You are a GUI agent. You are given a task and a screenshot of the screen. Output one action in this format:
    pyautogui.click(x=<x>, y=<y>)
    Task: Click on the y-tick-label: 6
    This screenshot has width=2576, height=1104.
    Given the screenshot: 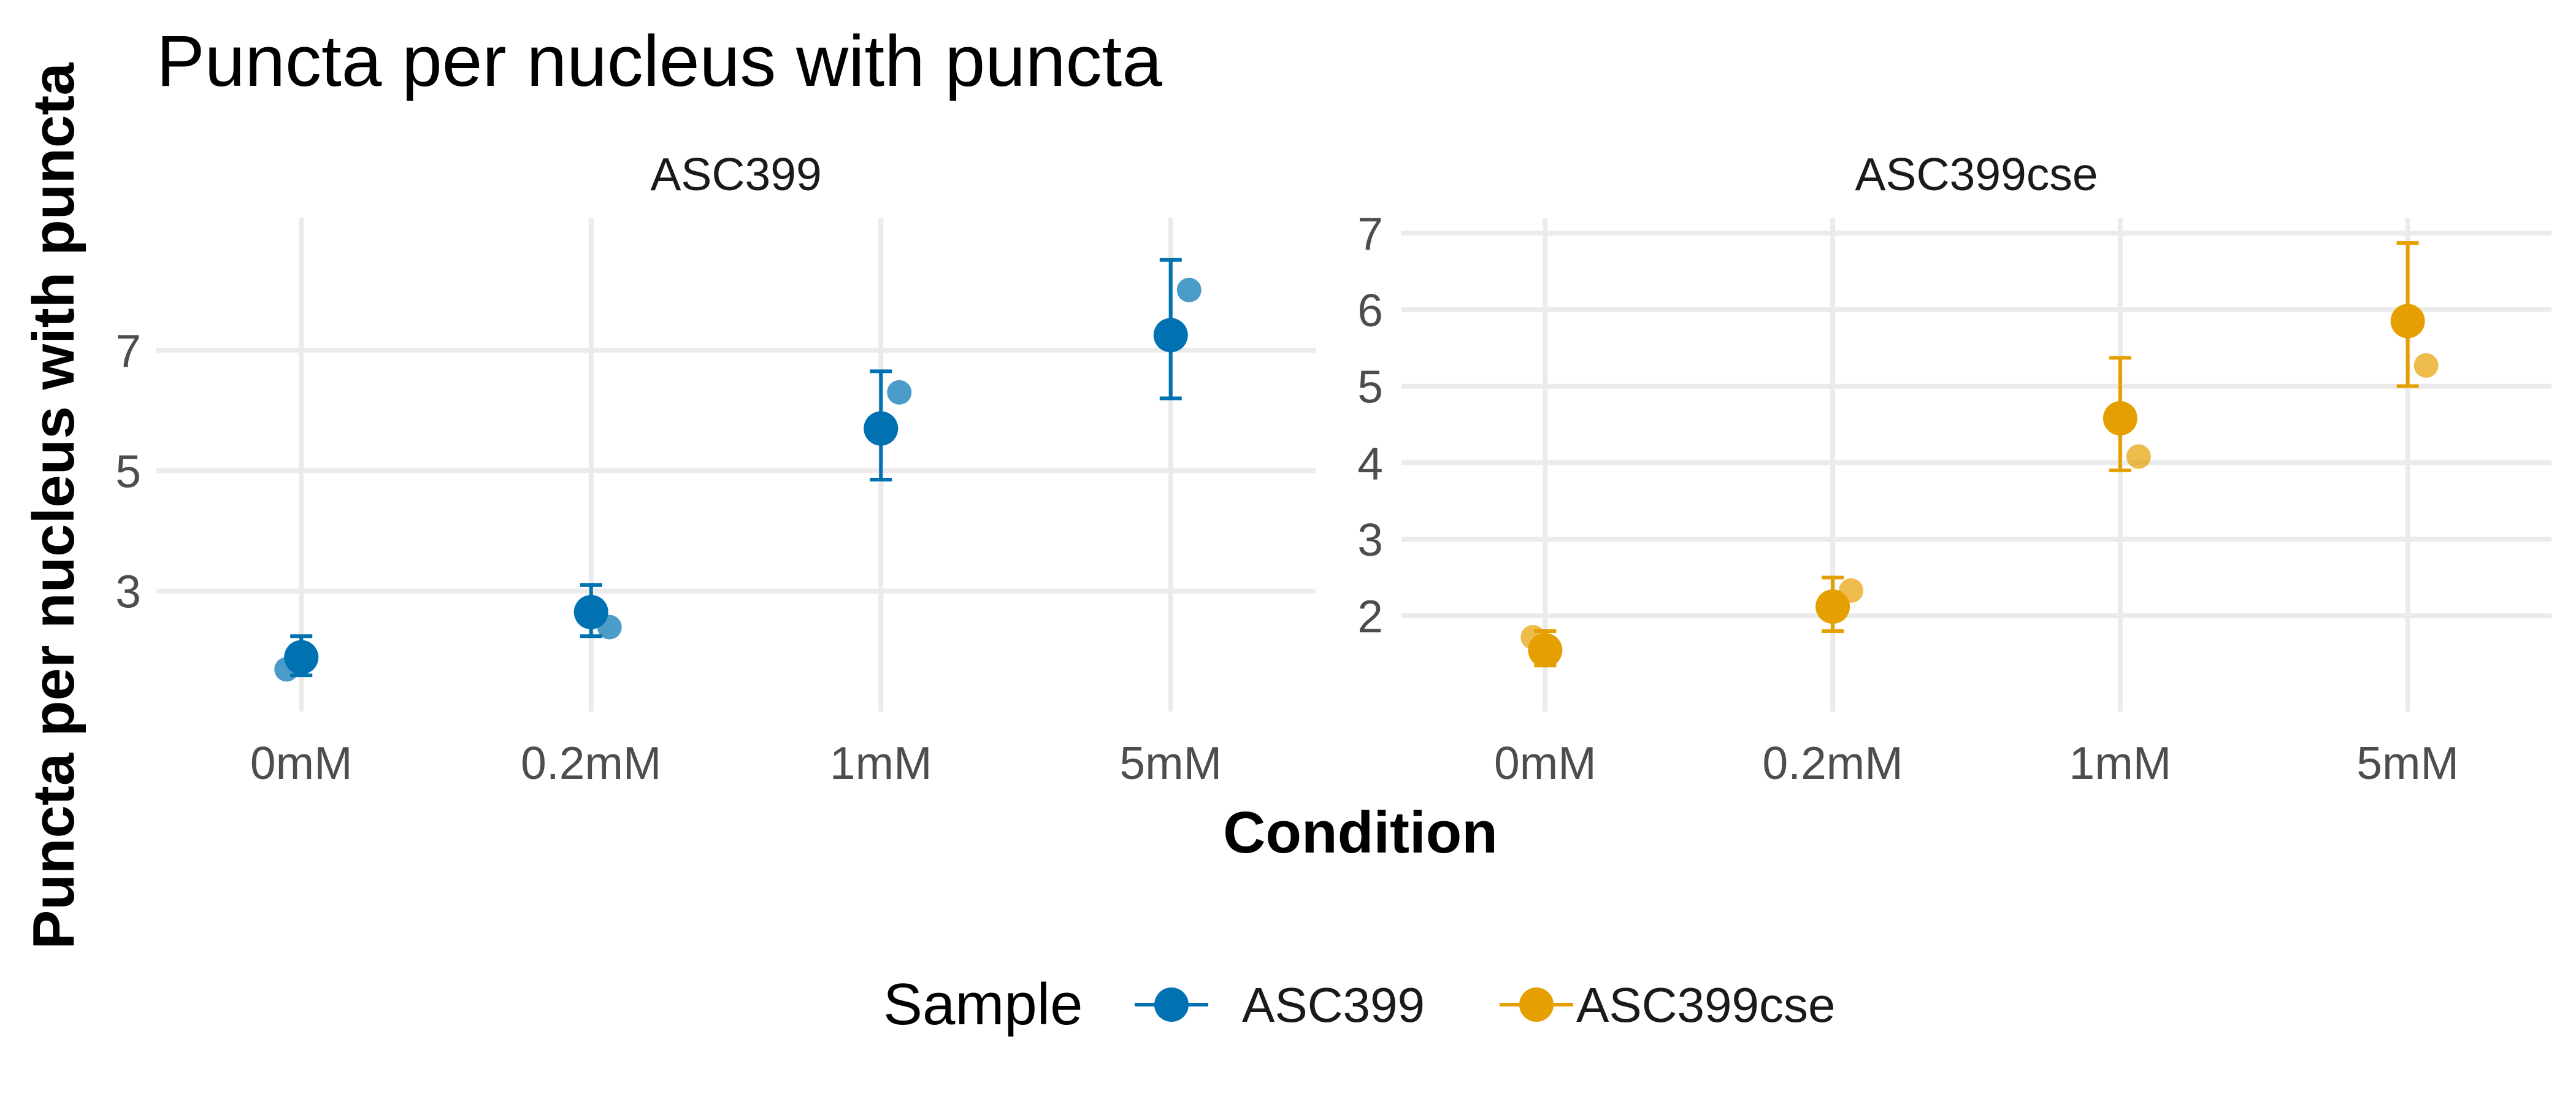 What is the action you would take?
    pyautogui.click(x=1370, y=310)
    